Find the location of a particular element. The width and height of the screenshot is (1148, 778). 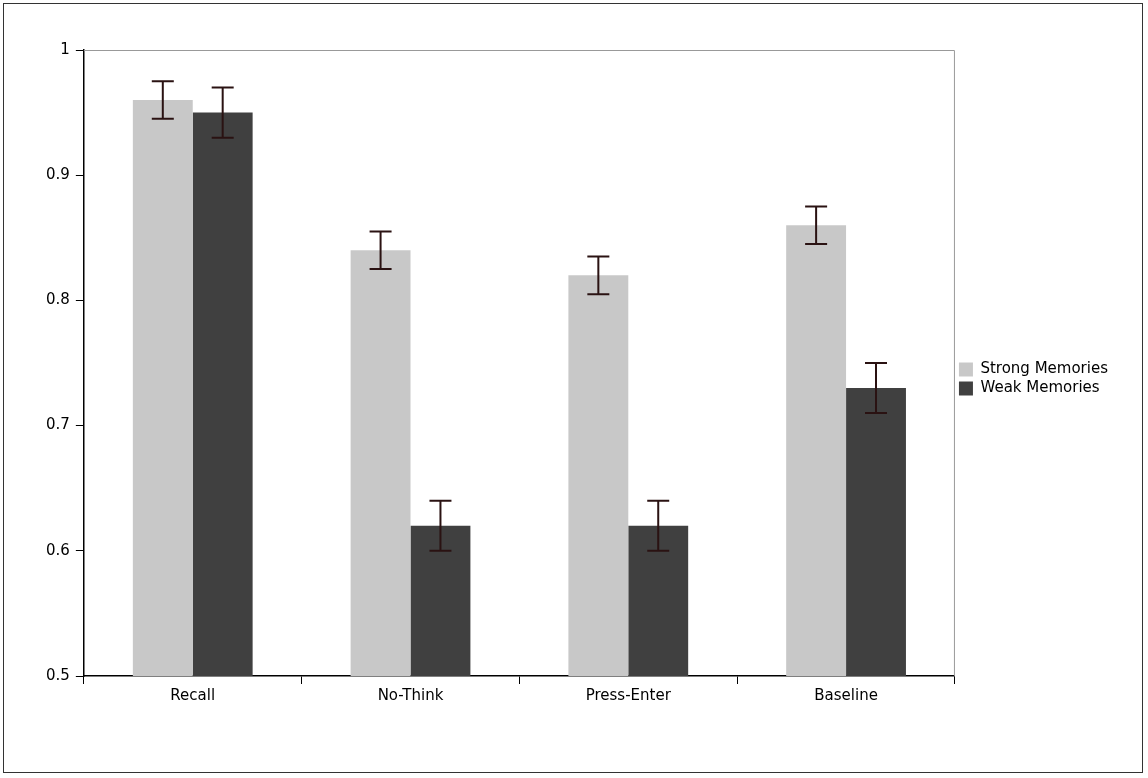

y-tick-label: 1 is located at coordinates (65, 48).